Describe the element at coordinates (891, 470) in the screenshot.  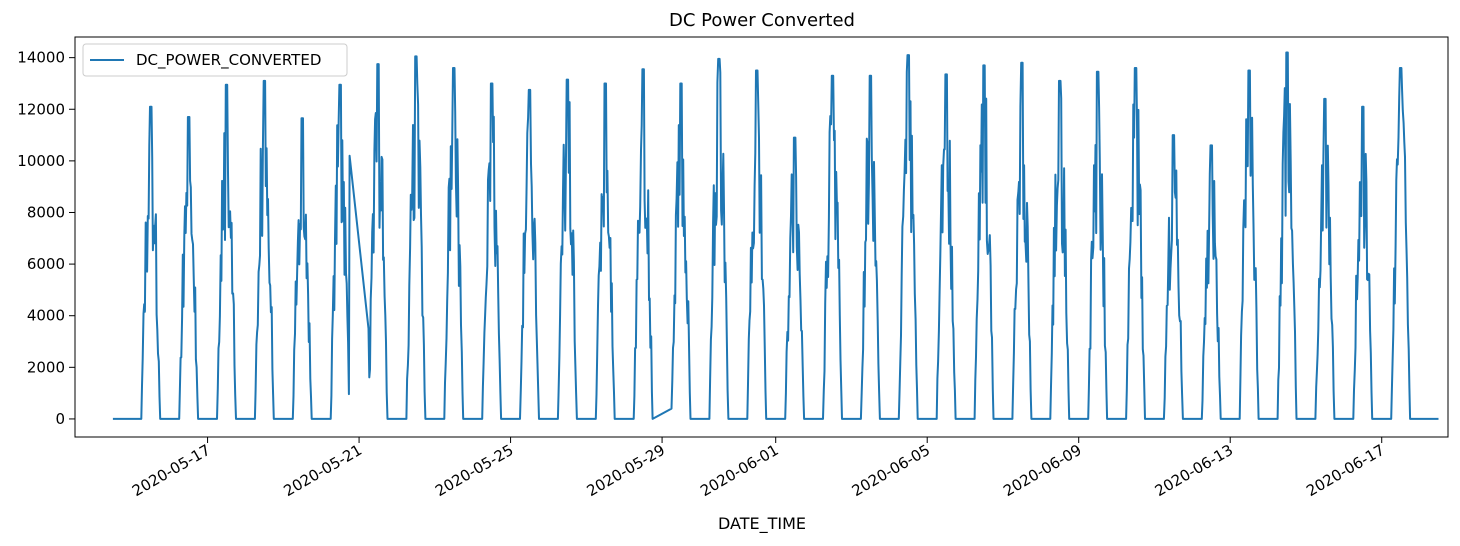
I see `x-tick-label: 2020-06-05` at that location.